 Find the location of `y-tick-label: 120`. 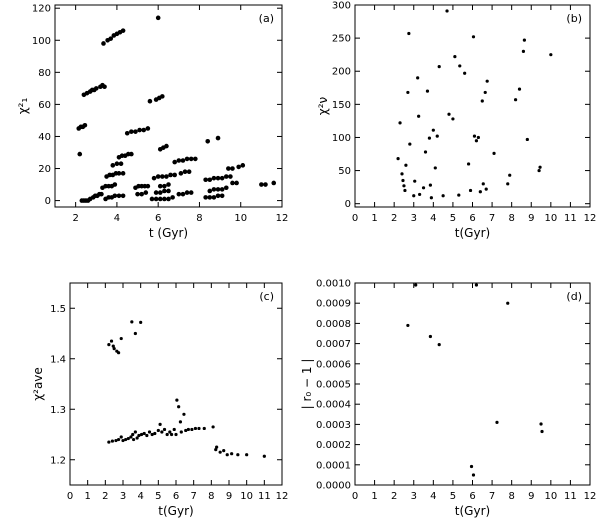

y-tick-label: 120 is located at coordinates (41, 9).